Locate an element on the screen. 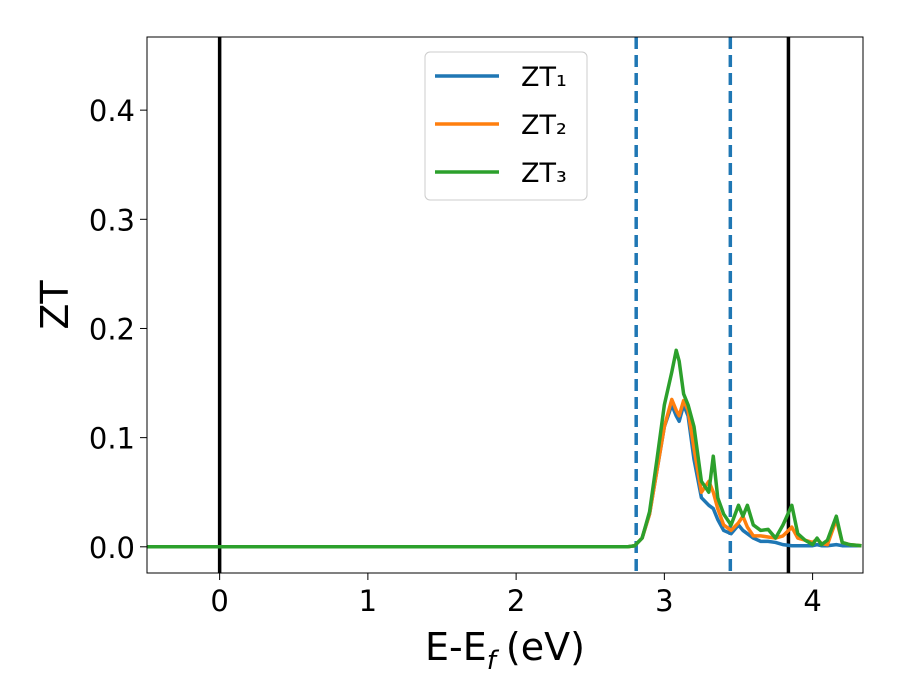 Image resolution: width=900 pixels, height=700 pixels. x-tick-label: 0 is located at coordinates (219, 601).